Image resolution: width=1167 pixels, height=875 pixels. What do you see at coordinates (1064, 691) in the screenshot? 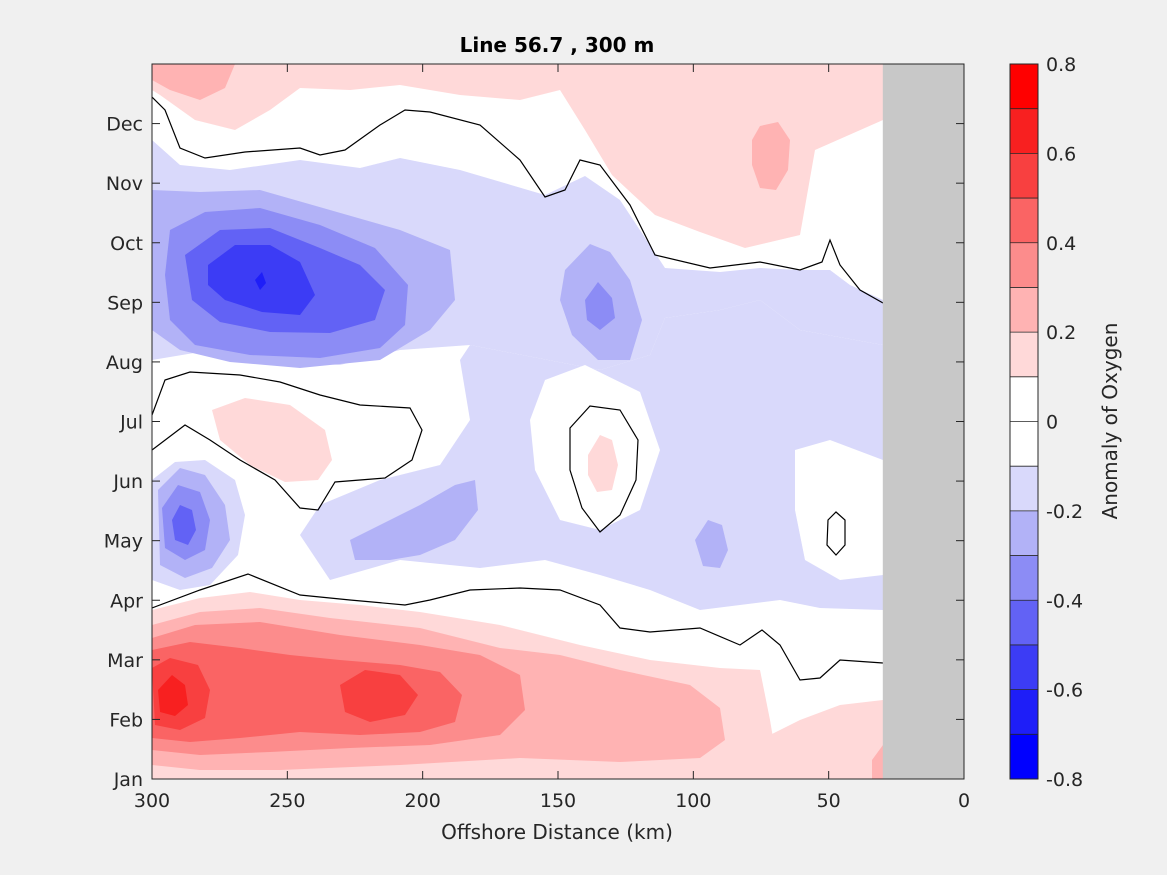
I see `colorbar-tick-label: -0.6` at bounding box center [1064, 691].